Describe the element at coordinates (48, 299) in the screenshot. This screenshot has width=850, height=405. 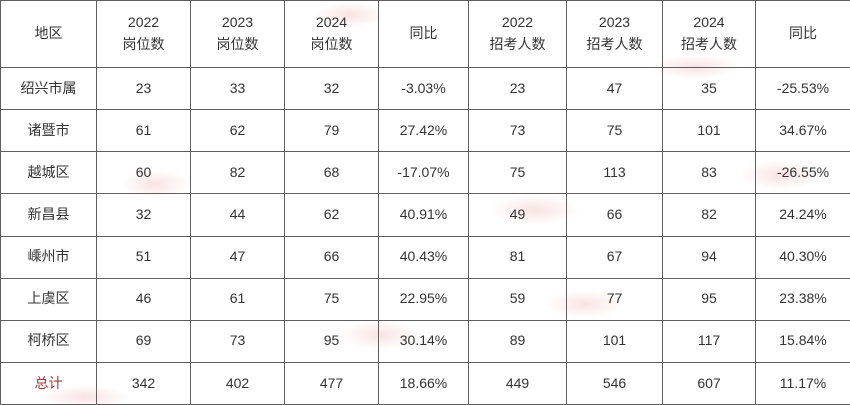
I see `region-cell: 上虞区` at that location.